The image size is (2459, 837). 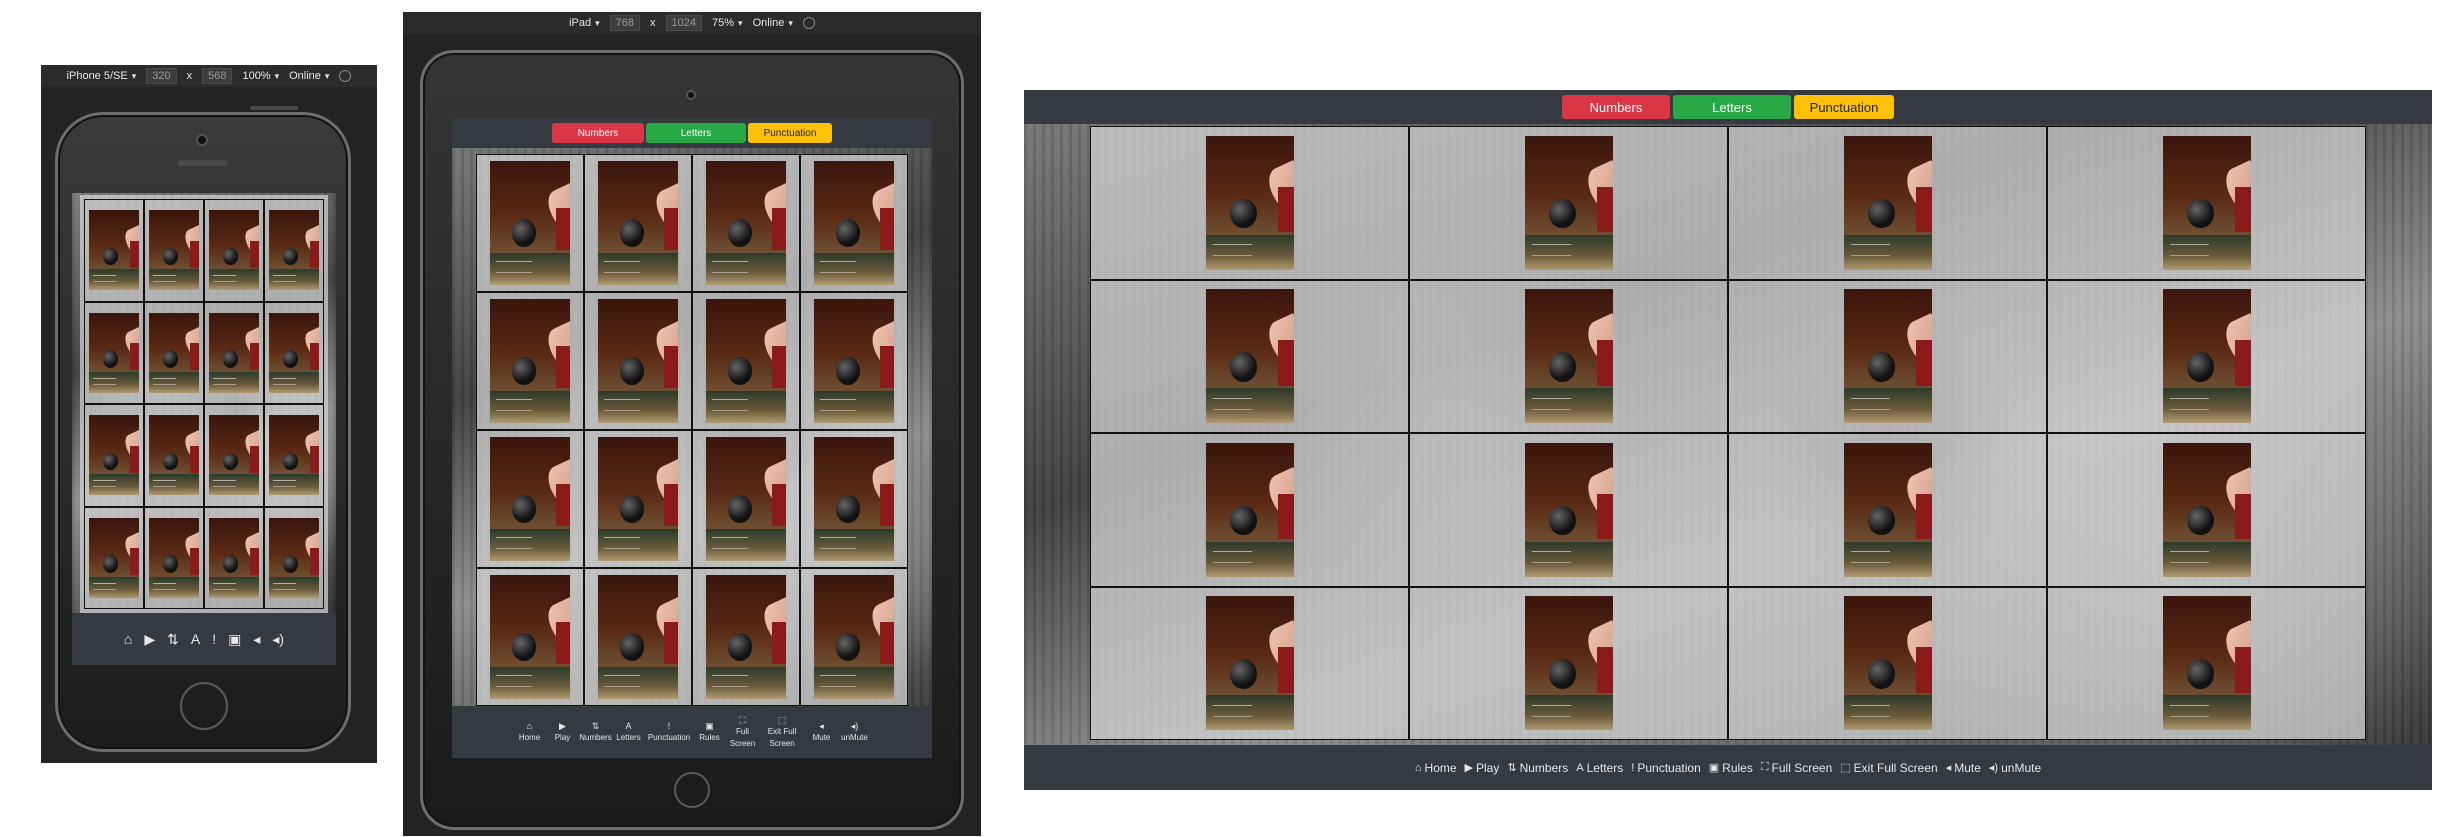 I want to click on nav-rules-button: ▣, so click(x=234, y=639).